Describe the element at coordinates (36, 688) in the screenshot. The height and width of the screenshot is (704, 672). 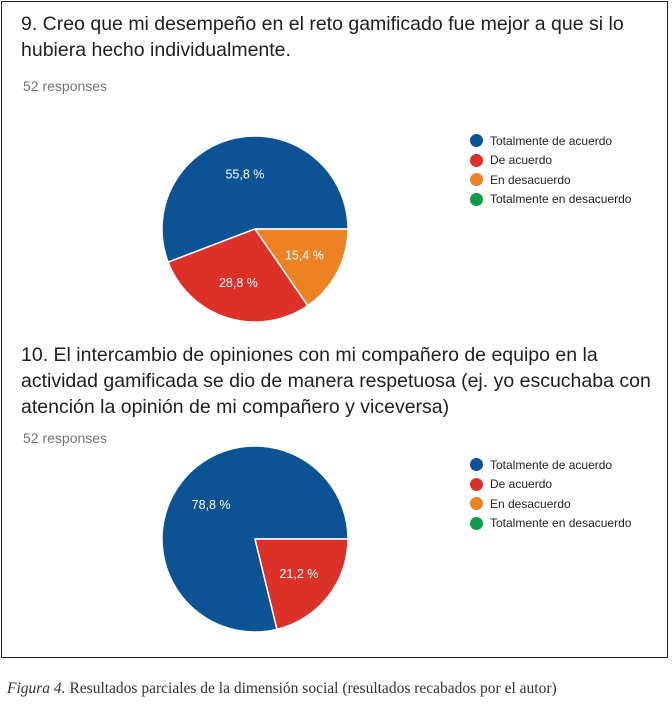
I see `figure-number: Figura 4.` at that location.